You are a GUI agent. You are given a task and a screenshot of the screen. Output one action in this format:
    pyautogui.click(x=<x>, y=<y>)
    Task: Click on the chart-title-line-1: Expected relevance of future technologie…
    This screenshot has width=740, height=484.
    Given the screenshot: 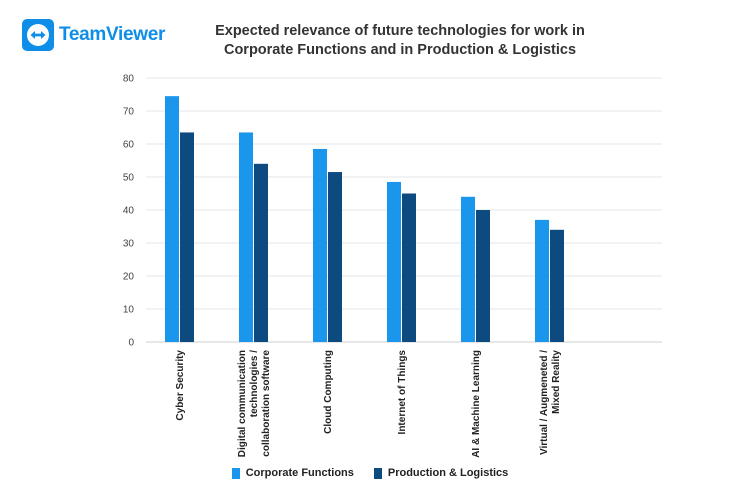 What is the action you would take?
    pyautogui.click(x=400, y=31)
    